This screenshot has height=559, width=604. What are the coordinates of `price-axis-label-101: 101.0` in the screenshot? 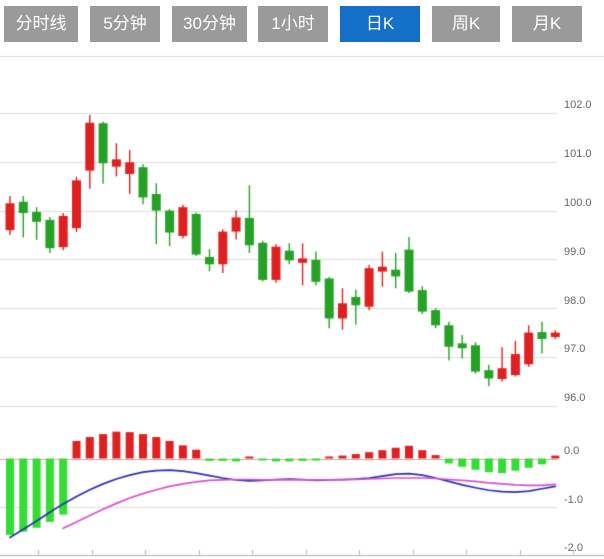 It's located at (578, 154).